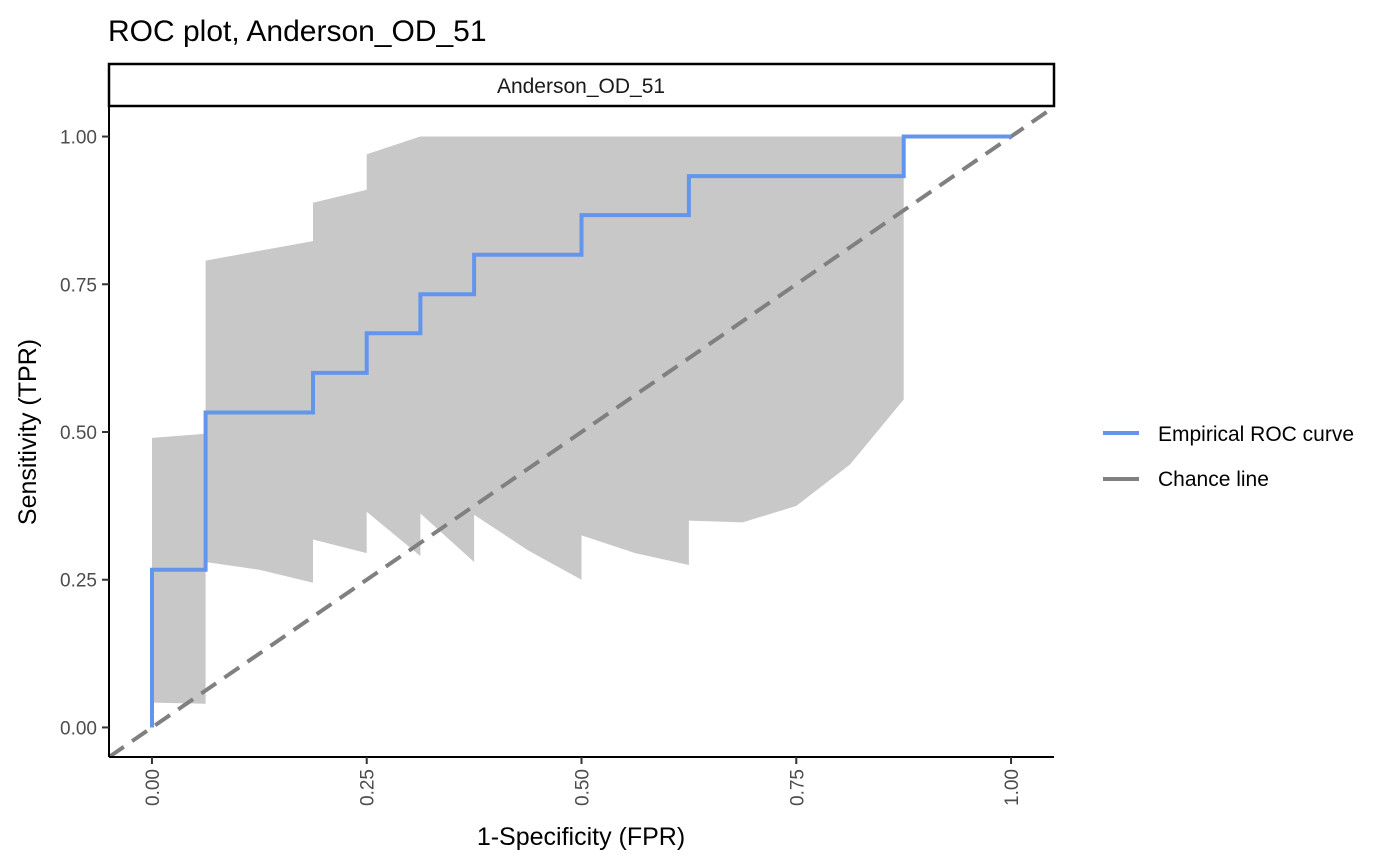 This screenshot has height=865, width=1400. I want to click on y-tick-label: 0.75, so click(78, 285).